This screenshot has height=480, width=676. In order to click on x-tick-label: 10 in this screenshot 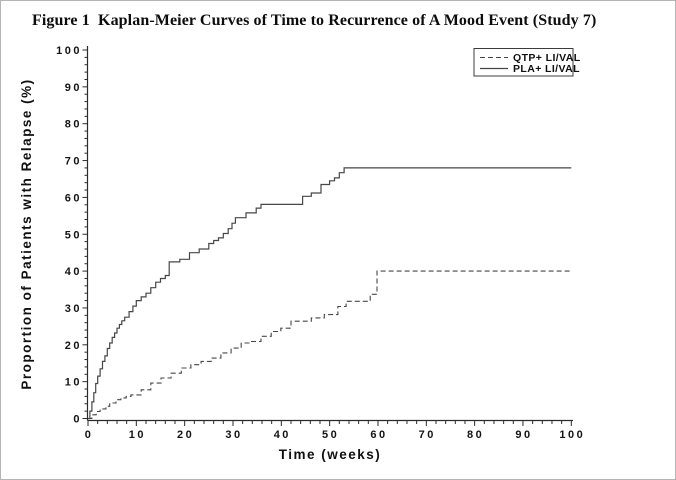, I will do `click(137, 435)`.